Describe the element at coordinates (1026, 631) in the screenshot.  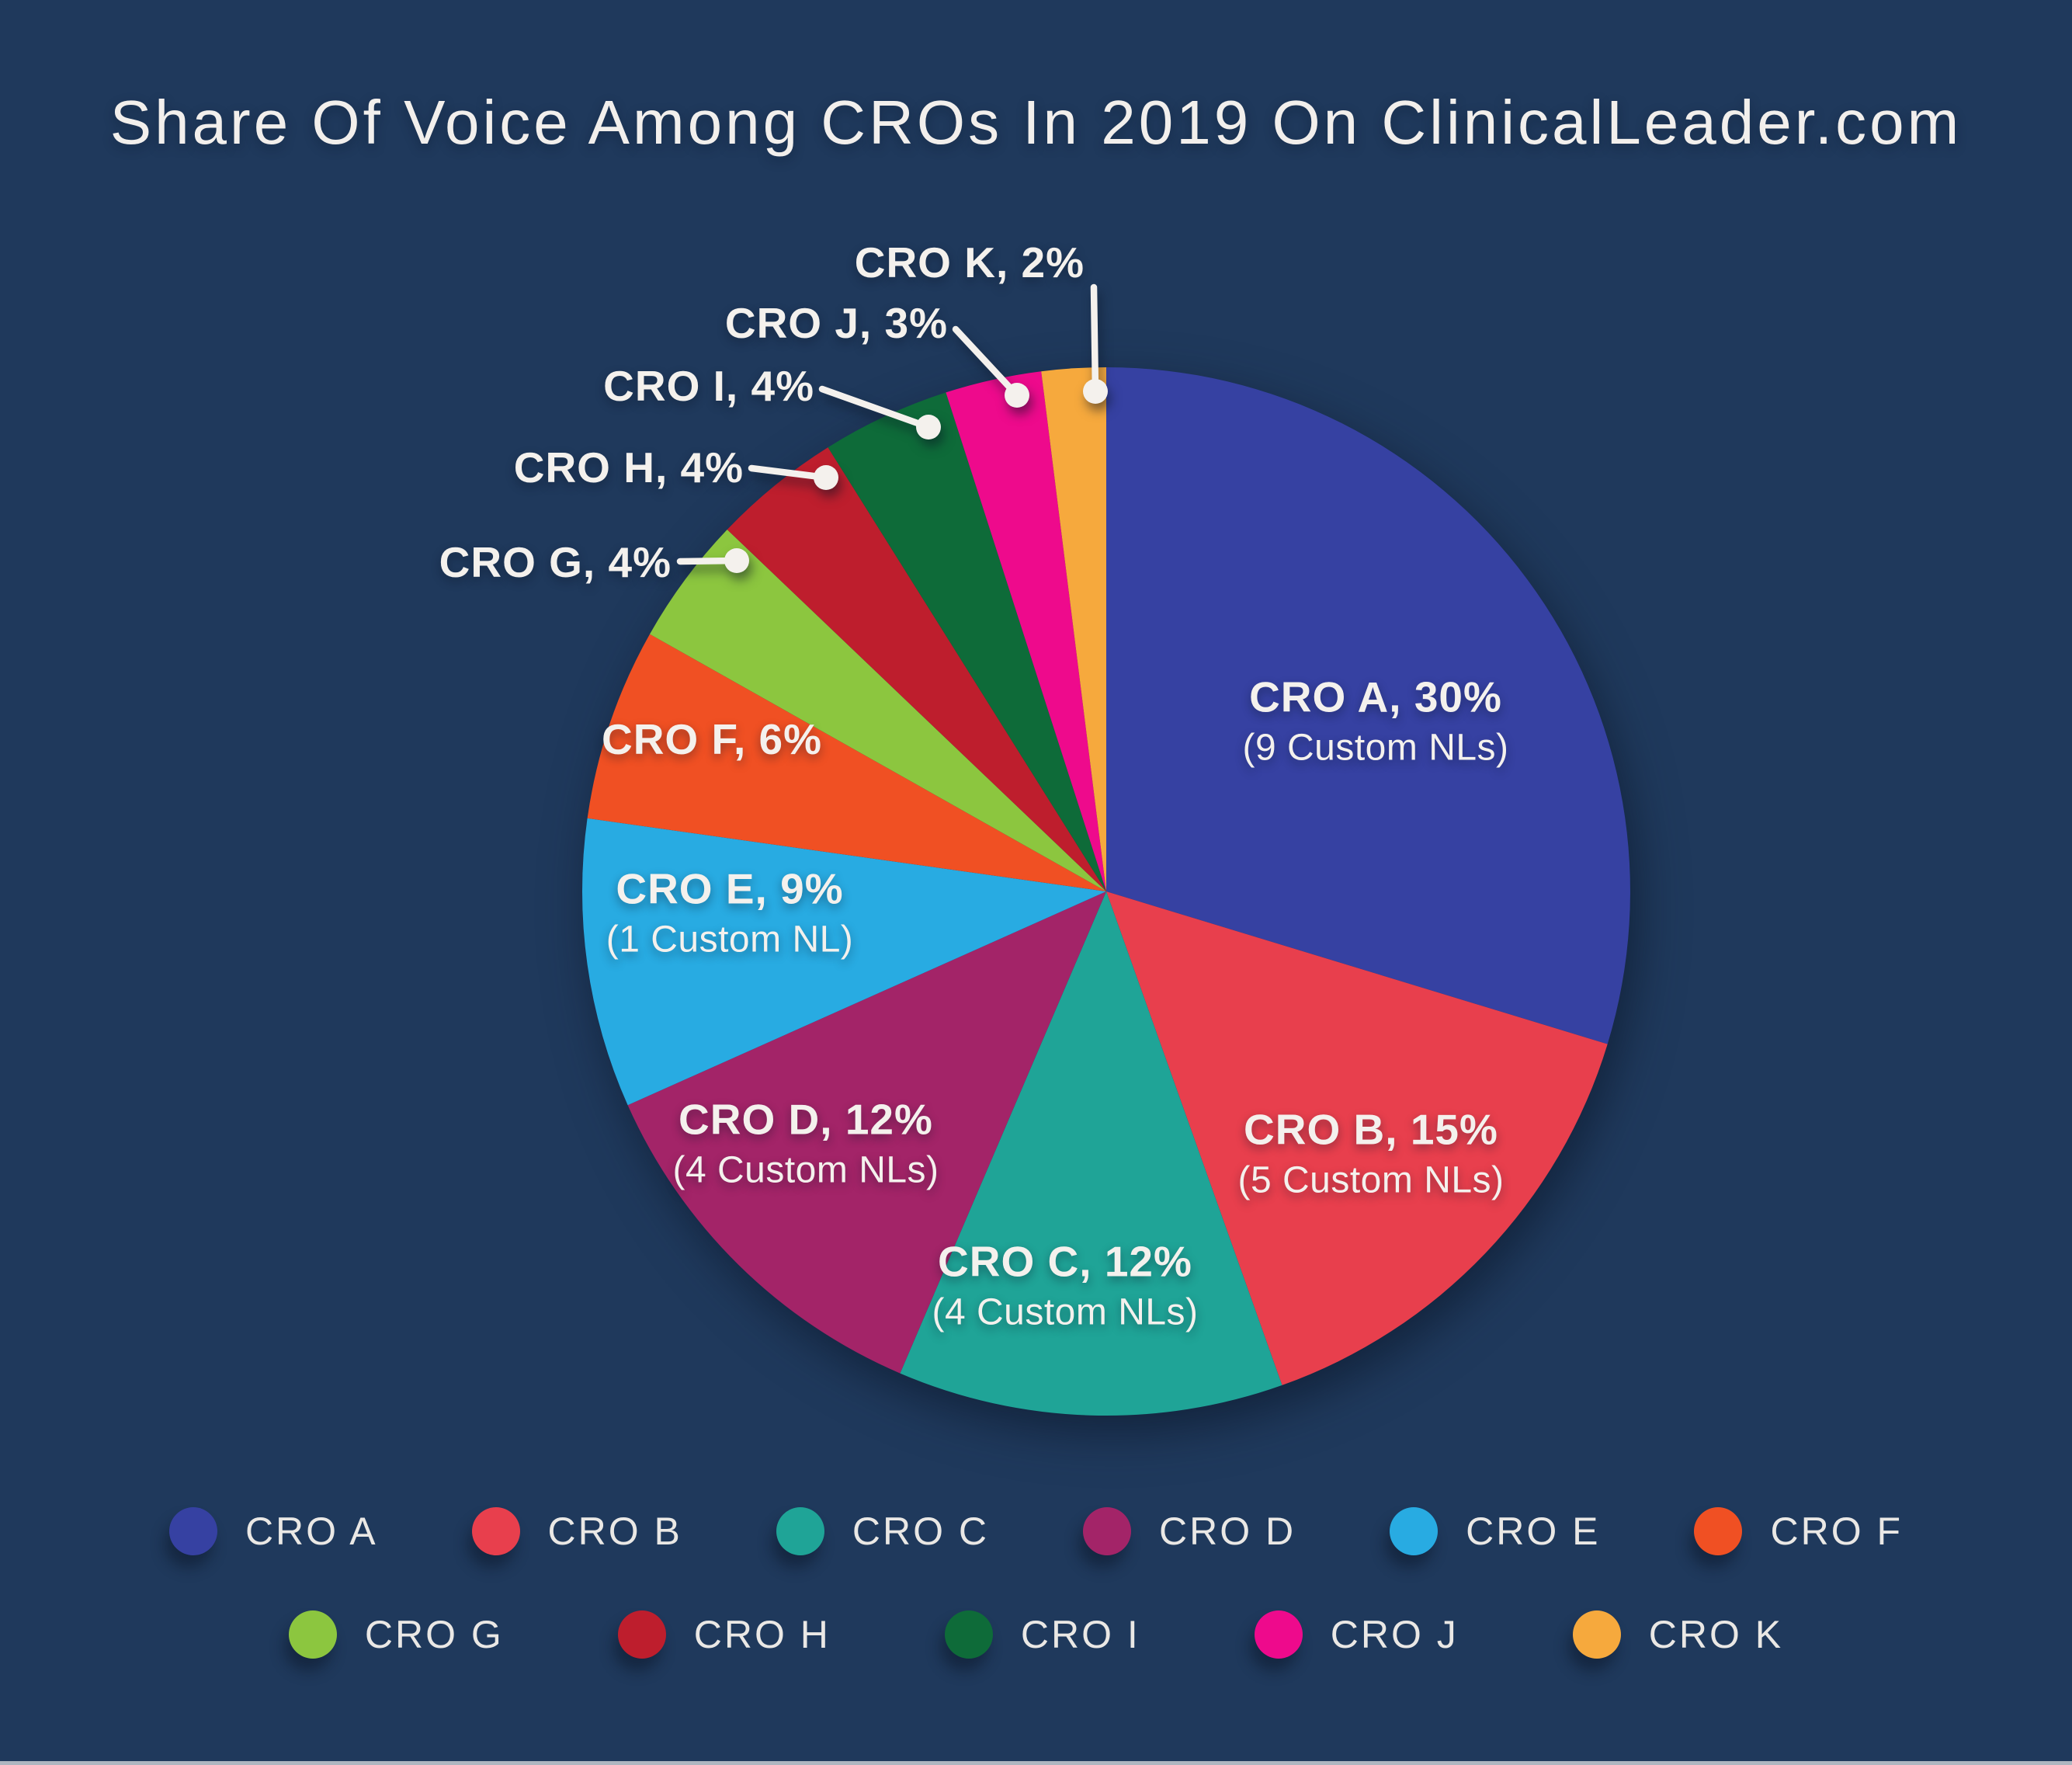
I see `pie-slice-cro-j` at that location.